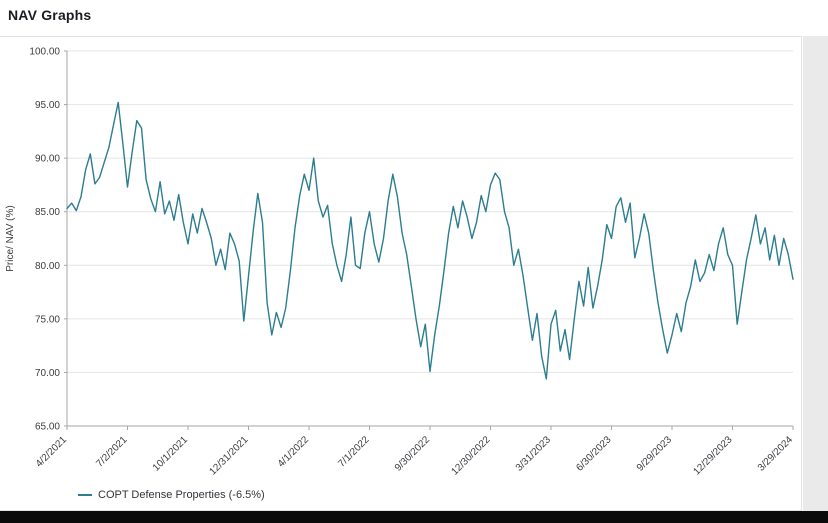  I want to click on x-tick-label: 12/30/2022, so click(470, 455).